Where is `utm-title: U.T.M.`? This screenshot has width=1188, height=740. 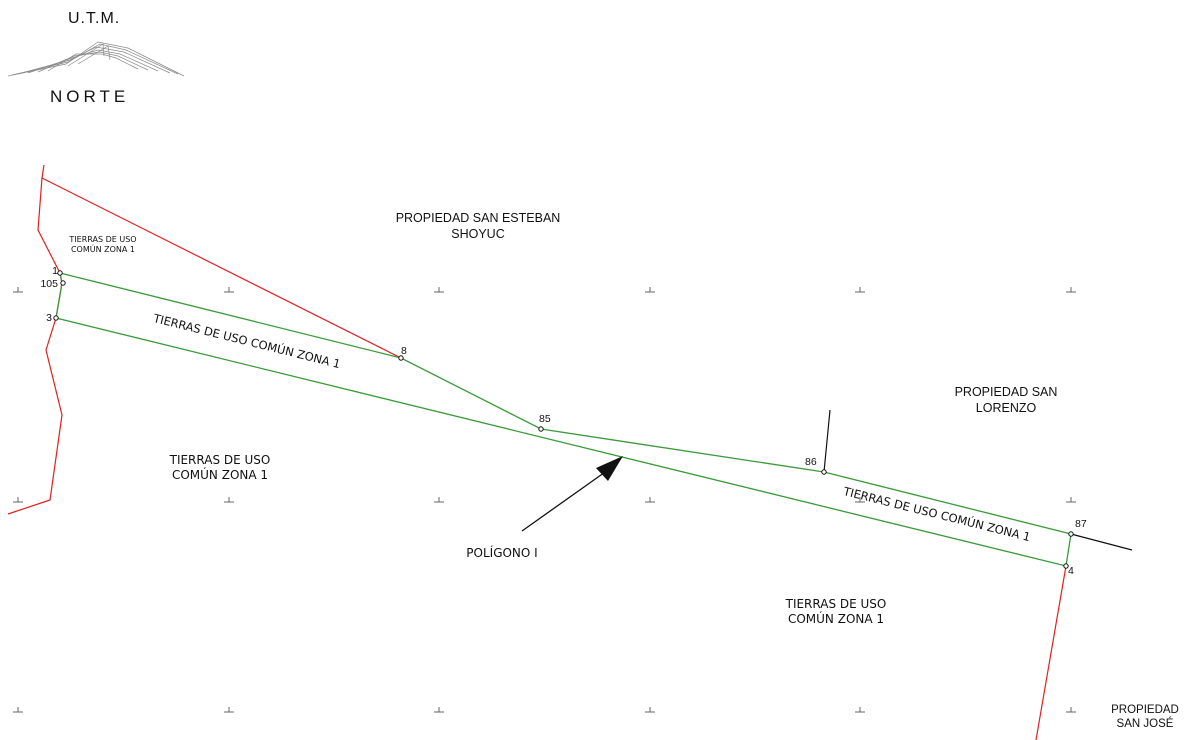
utm-title: U.T.M. is located at coordinates (94, 18).